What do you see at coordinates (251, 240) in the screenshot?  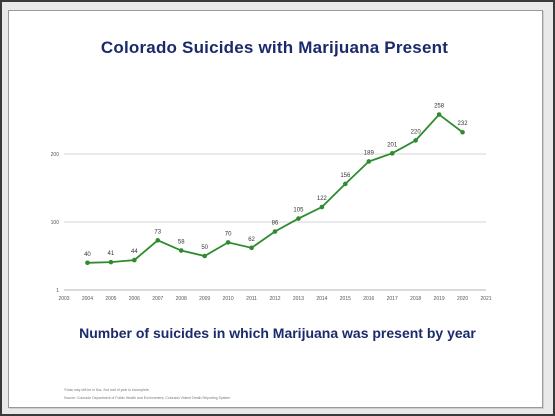 I see `data-label: 62` at bounding box center [251, 240].